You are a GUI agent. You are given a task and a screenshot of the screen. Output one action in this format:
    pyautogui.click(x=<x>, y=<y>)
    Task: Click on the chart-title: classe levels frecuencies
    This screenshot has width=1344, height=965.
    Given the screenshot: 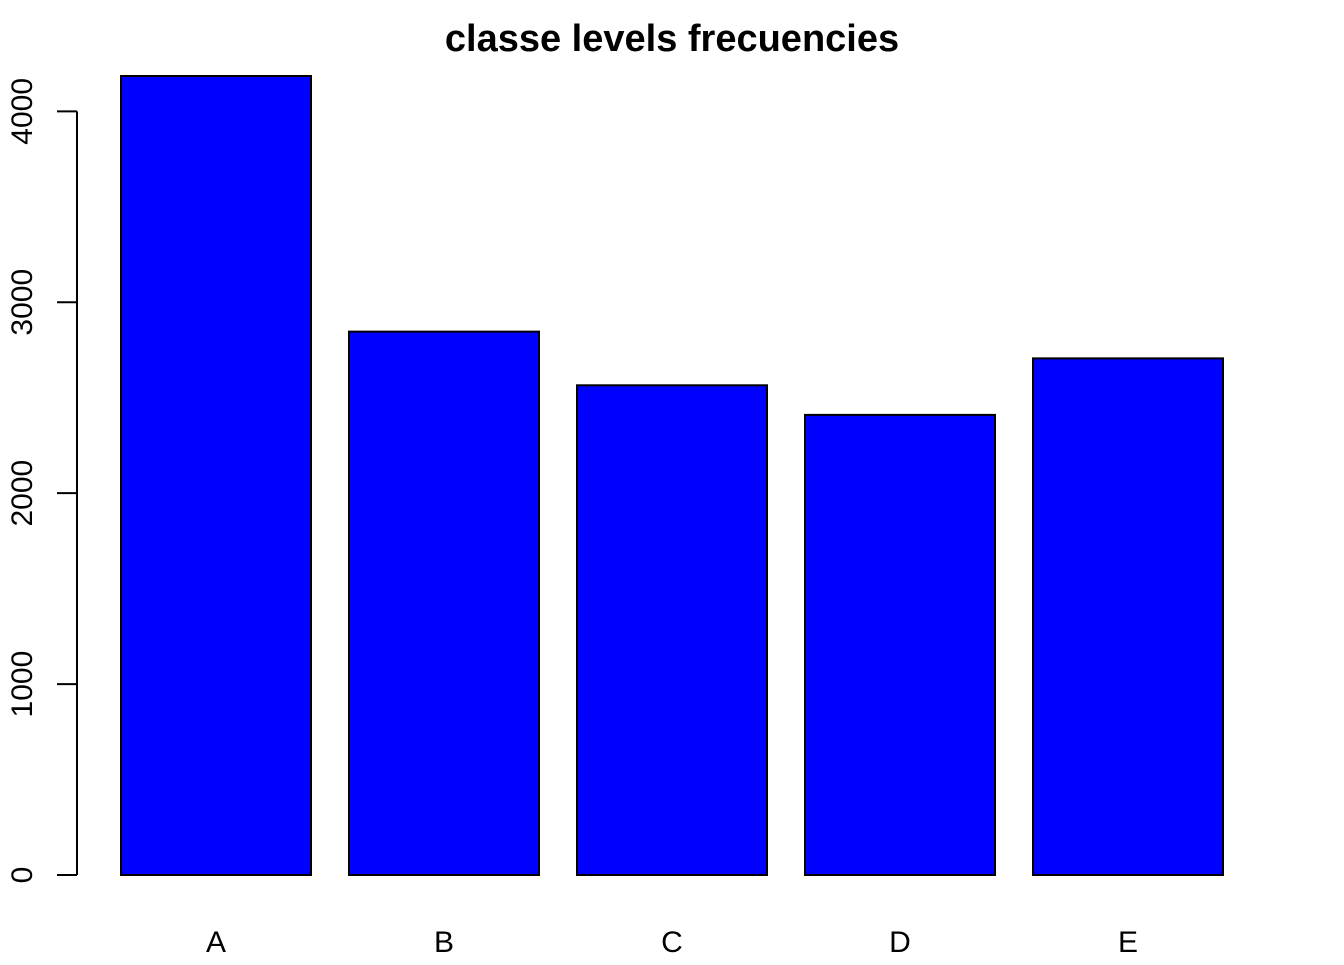 What is the action you would take?
    pyautogui.click(x=672, y=39)
    